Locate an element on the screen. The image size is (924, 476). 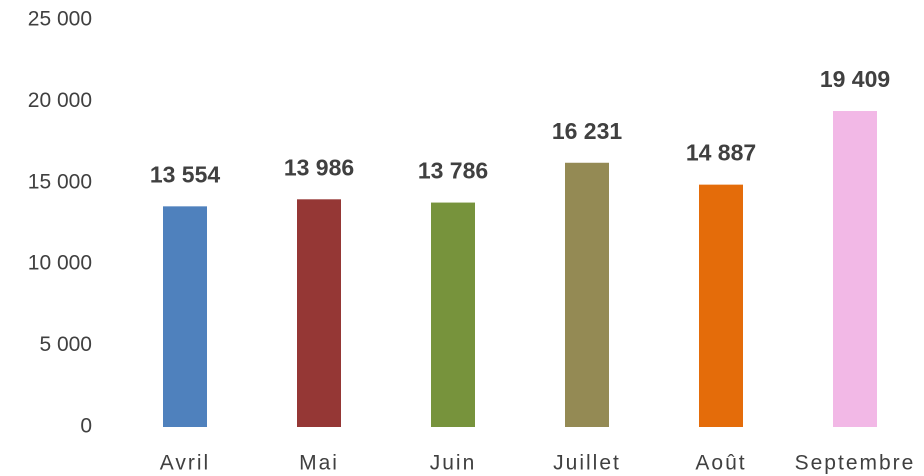
data-label: 14 887 is located at coordinates (721, 153).